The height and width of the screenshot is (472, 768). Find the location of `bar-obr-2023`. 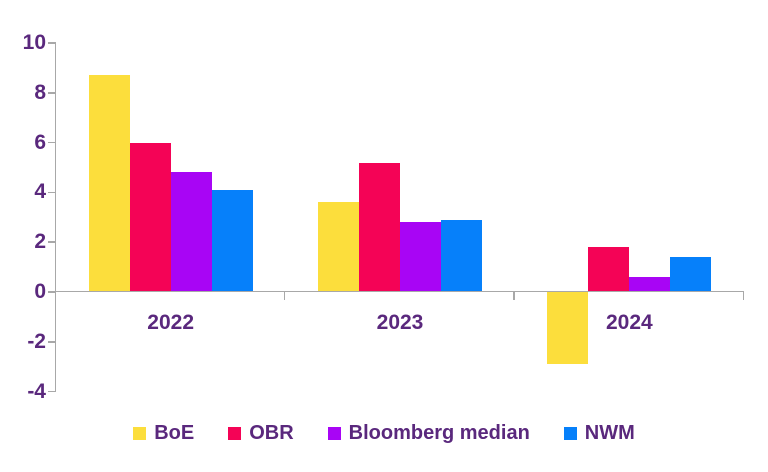

bar-obr-2023 is located at coordinates (379, 227).